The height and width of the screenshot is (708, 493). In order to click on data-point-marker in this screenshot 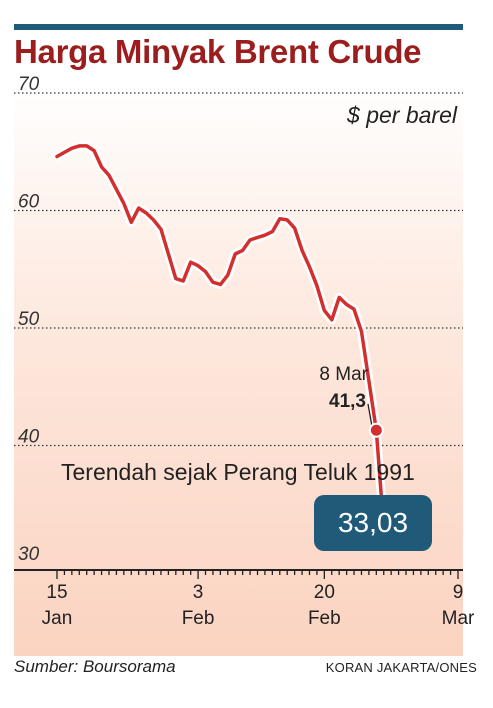, I will do `click(376, 430)`.